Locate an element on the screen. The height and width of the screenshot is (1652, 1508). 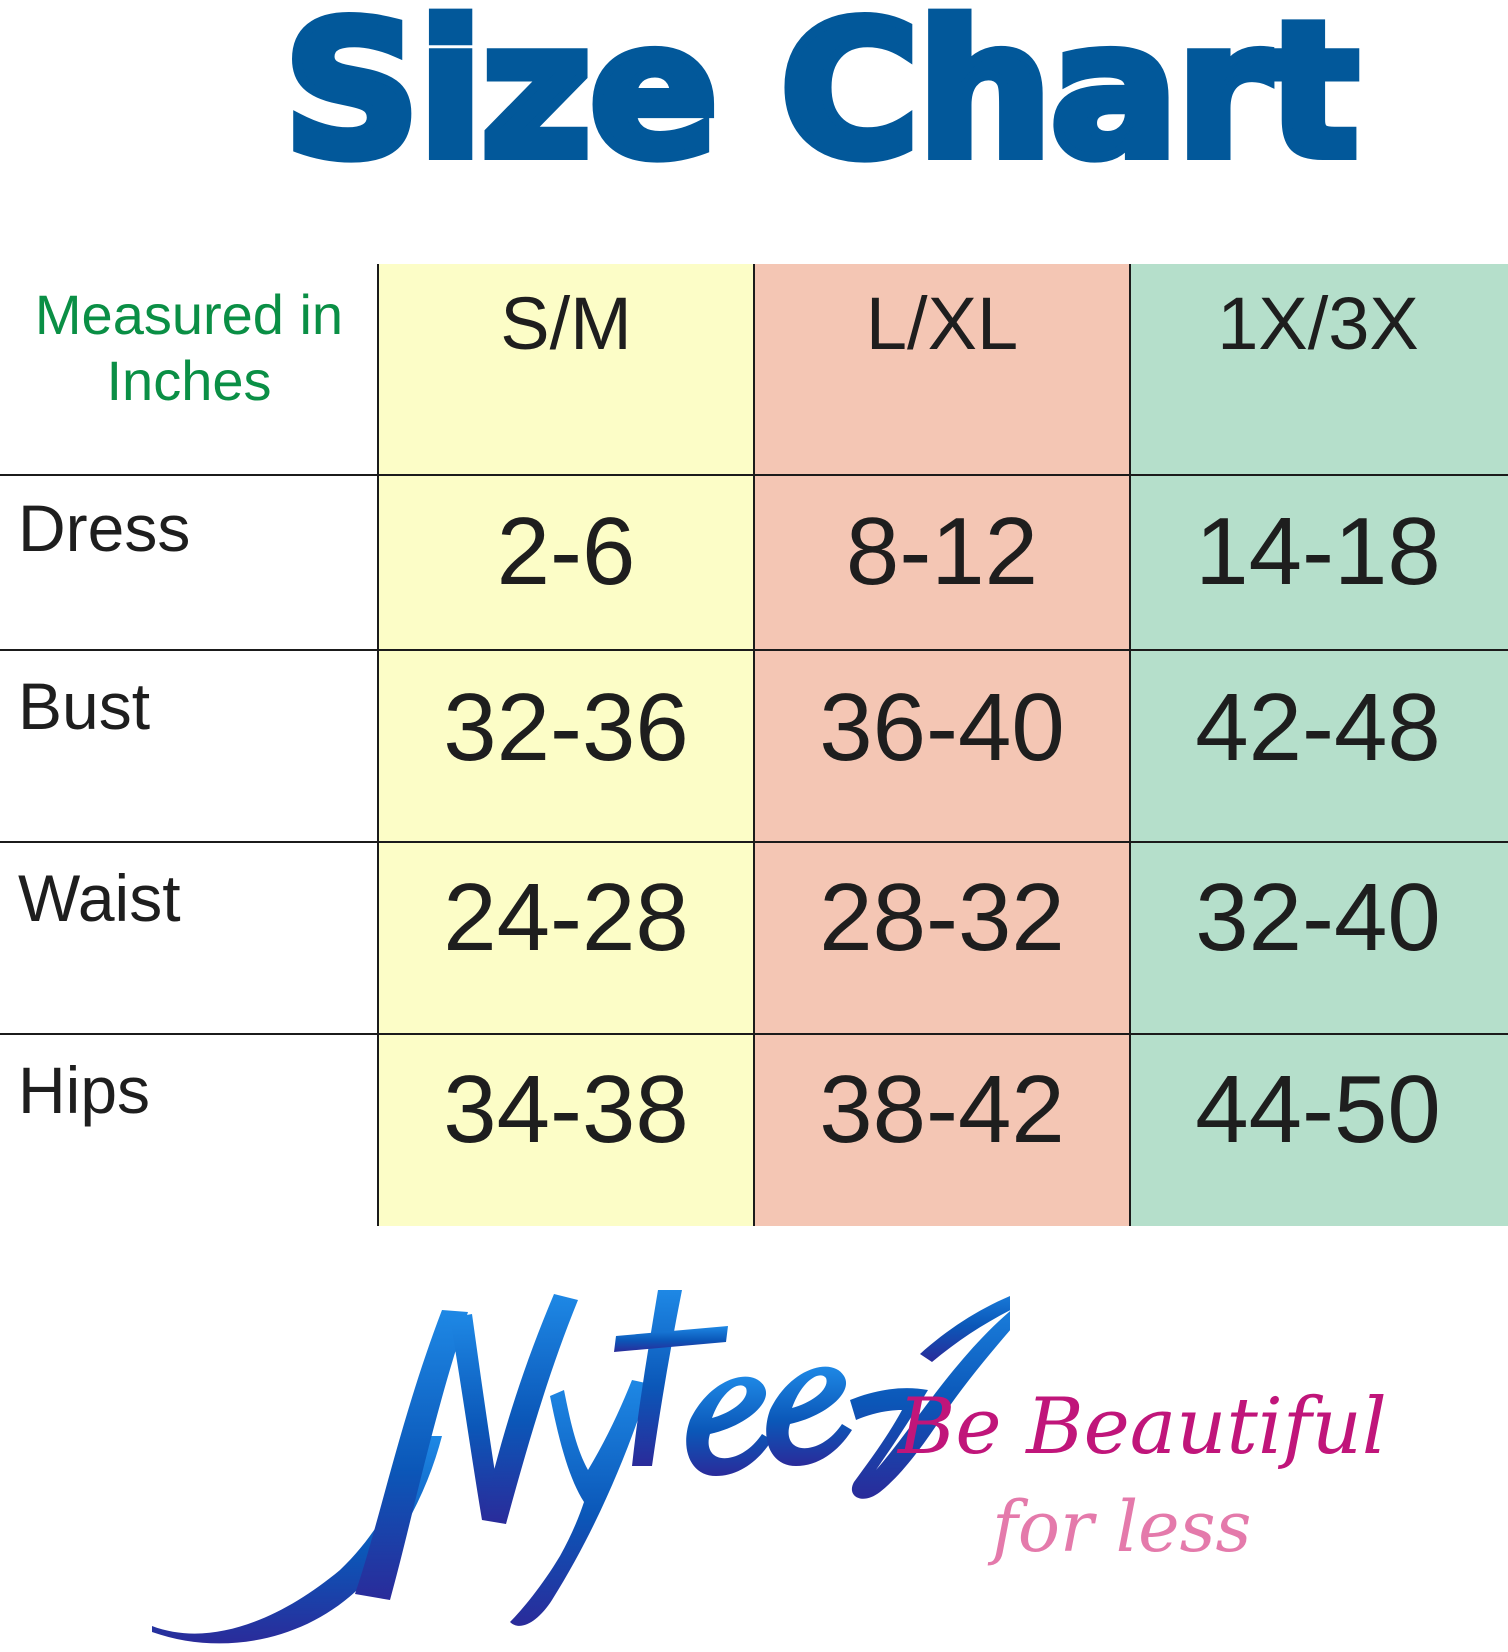
table-cell: 14-18 is located at coordinates (1318, 551).